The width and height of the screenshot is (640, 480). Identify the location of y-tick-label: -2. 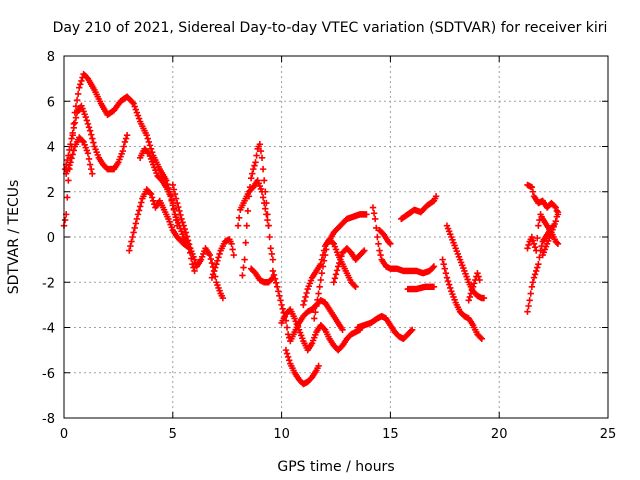
(48, 283).